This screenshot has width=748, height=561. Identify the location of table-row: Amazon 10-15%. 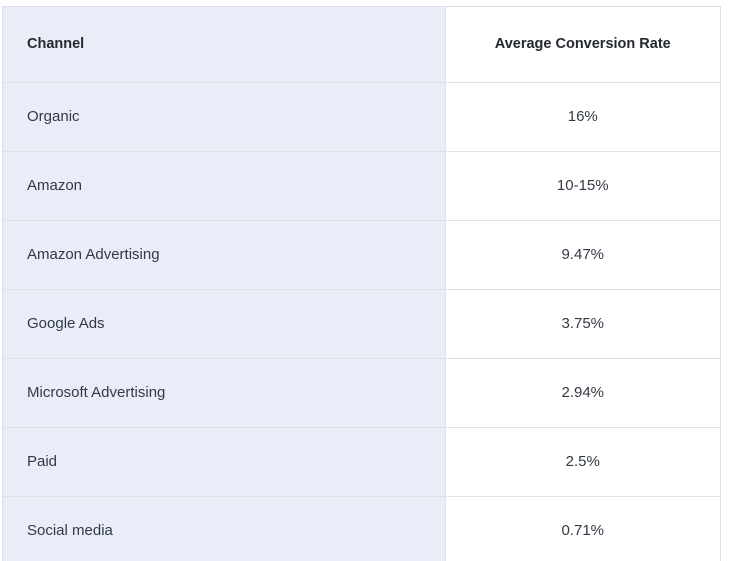
(361, 186).